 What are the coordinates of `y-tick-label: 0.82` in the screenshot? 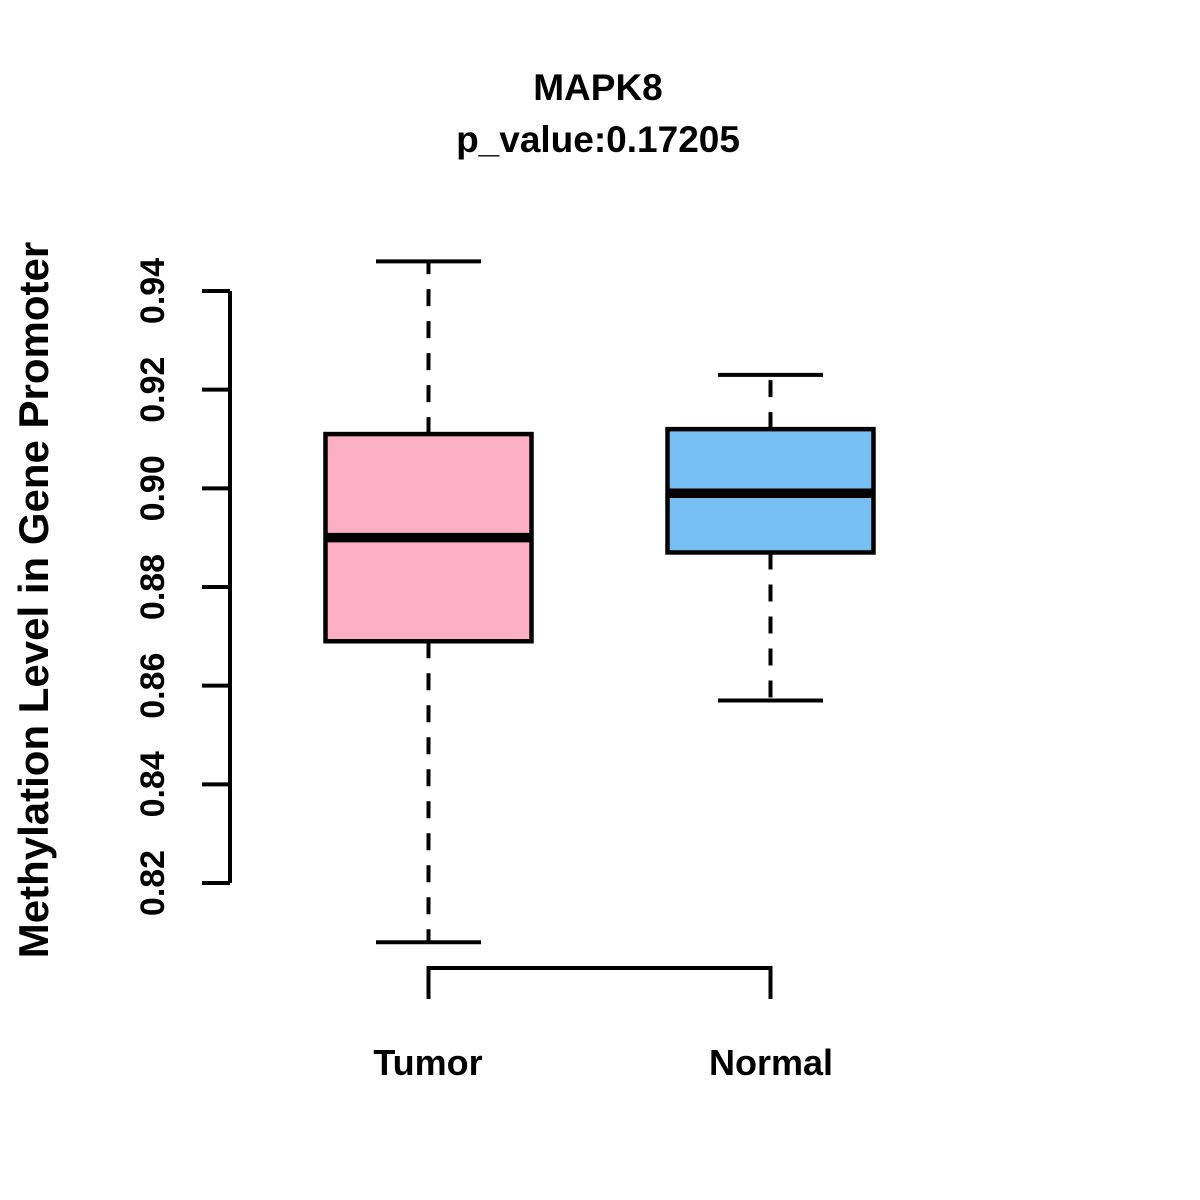 It's located at (153, 883).